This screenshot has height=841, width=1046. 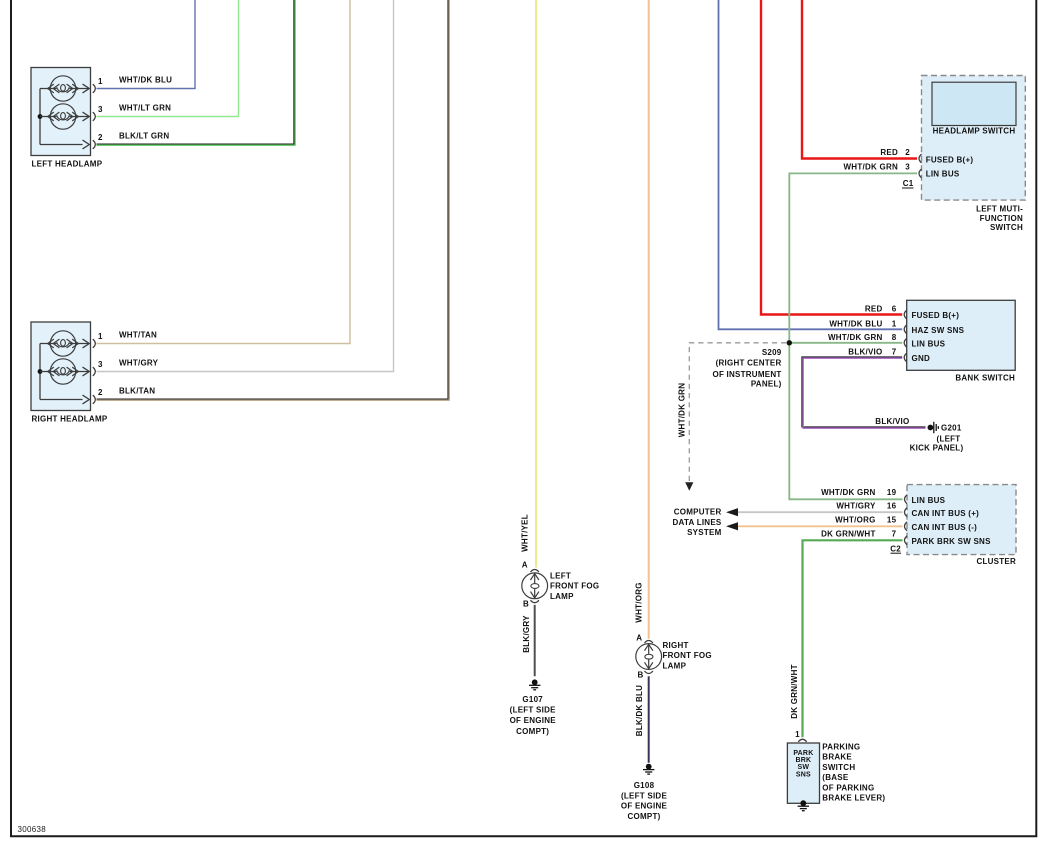 I want to click on svg-text: BLK/DK BLU, so click(x=639, y=710).